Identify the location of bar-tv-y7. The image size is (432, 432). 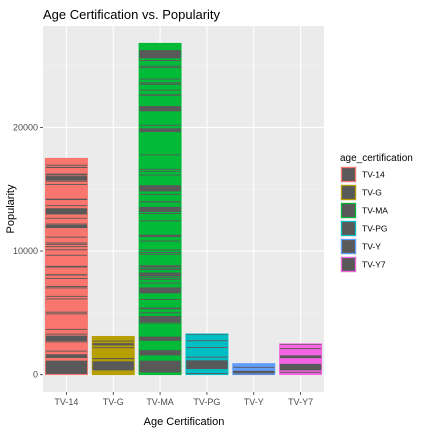
(301, 359).